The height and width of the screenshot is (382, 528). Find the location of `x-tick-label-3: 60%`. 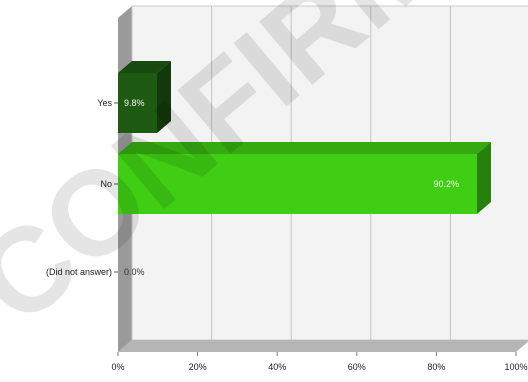

x-tick-label-3: 60% is located at coordinates (357, 367).